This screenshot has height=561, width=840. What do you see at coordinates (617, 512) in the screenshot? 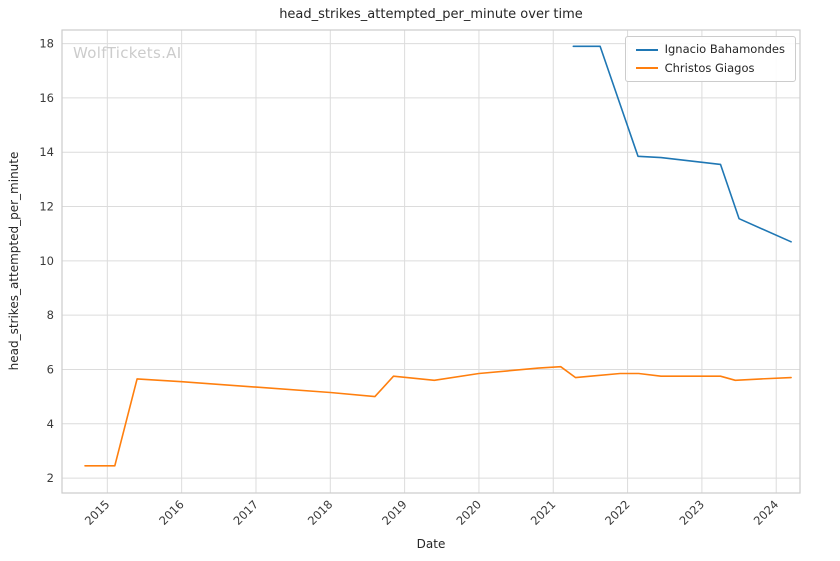
I see `x-tick-label: 2022` at bounding box center [617, 512].